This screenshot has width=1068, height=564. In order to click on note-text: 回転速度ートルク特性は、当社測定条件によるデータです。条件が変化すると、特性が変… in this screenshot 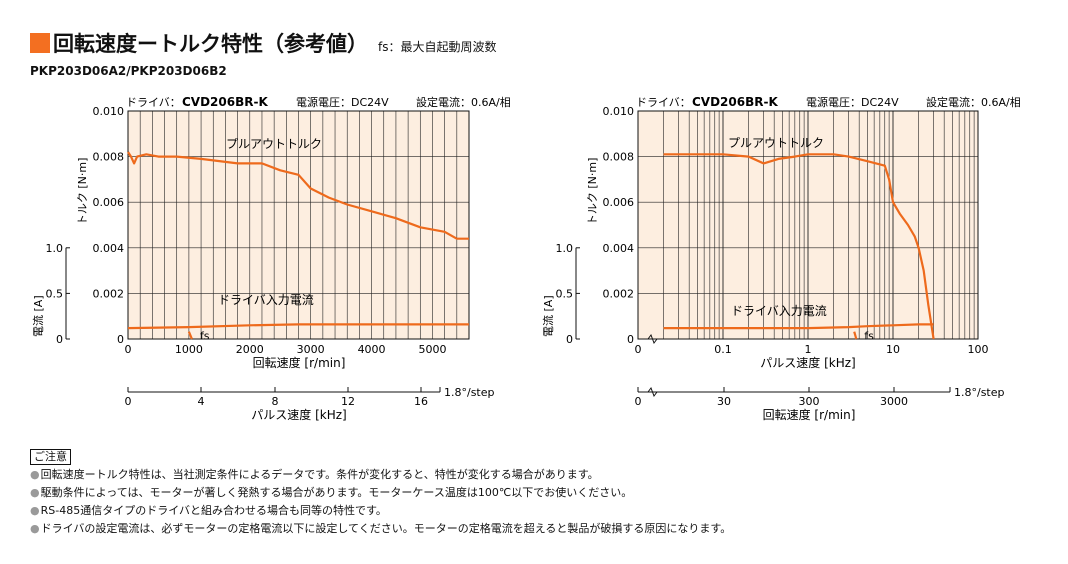, I will do `click(319, 474)`.